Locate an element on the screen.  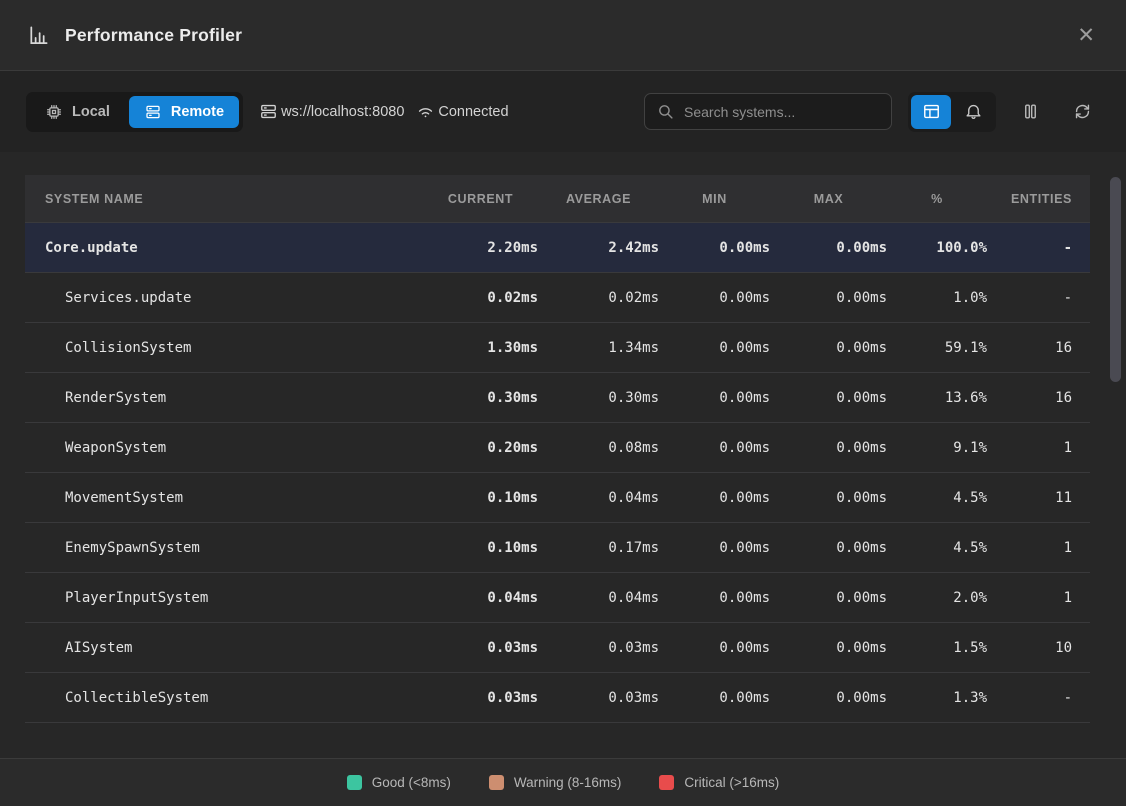
search-input is located at coordinates (781, 111).